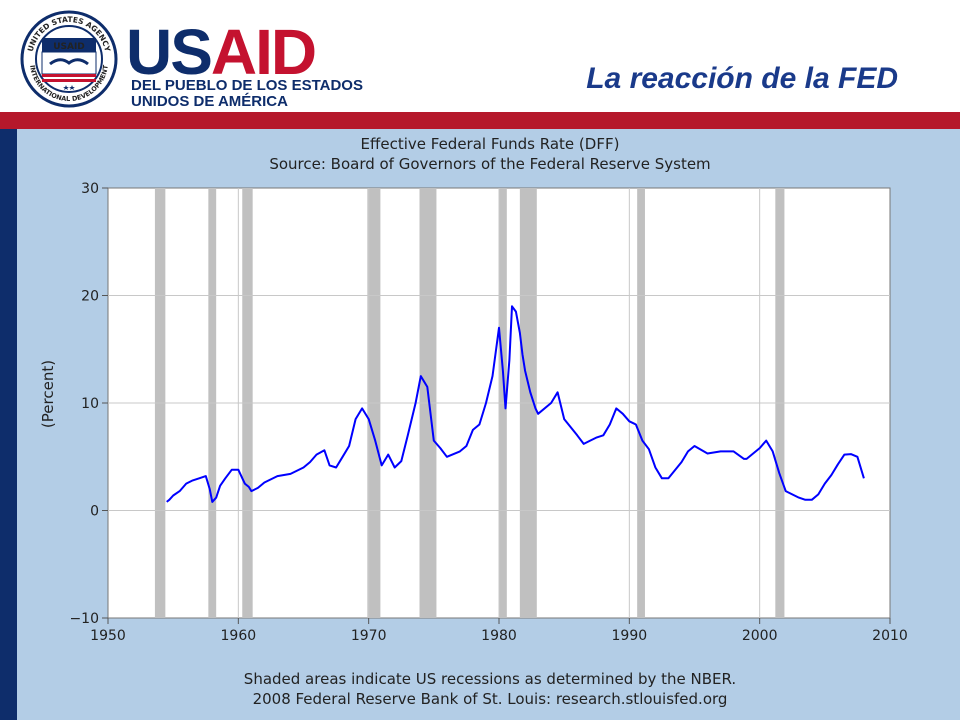 The width and height of the screenshot is (960, 725). What do you see at coordinates (108, 636) in the screenshot?
I see `x-tick-label: 1950` at bounding box center [108, 636].